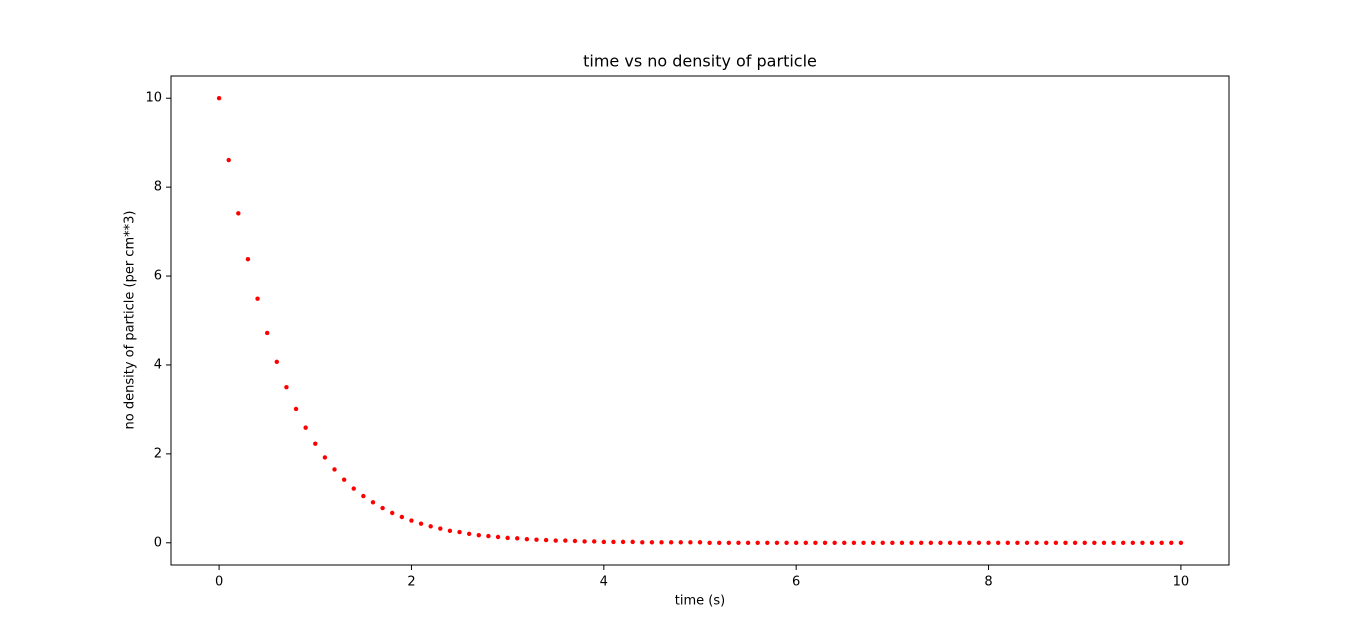 This screenshot has width=1366, height=635. What do you see at coordinates (1181, 582) in the screenshot?
I see `x-tick-label: 10` at bounding box center [1181, 582].